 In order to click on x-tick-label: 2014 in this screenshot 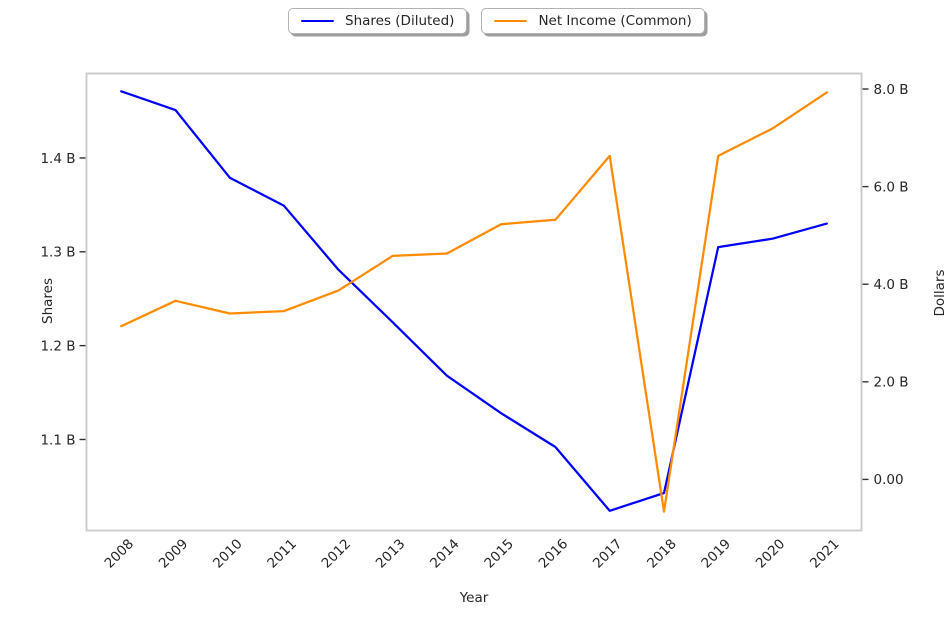, I will do `click(445, 554)`.